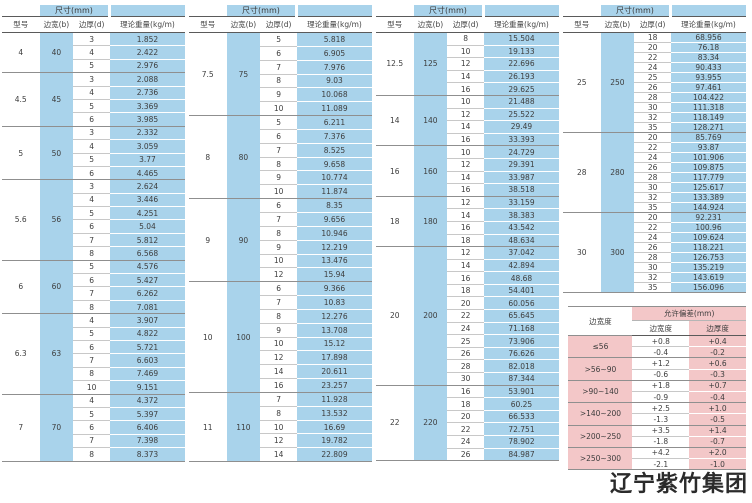 The width and height of the screenshot is (752, 503). What do you see at coordinates (654, 267) in the screenshot?
I see `table-row: 30 135.219` at bounding box center [654, 267].